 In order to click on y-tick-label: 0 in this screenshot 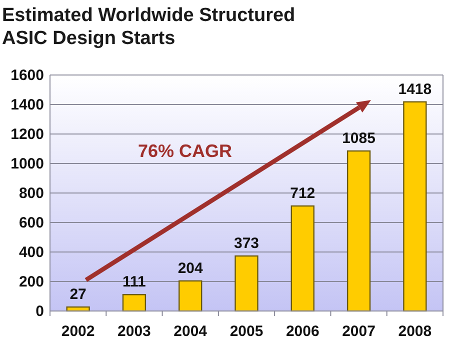, I will do `click(40, 311)`.